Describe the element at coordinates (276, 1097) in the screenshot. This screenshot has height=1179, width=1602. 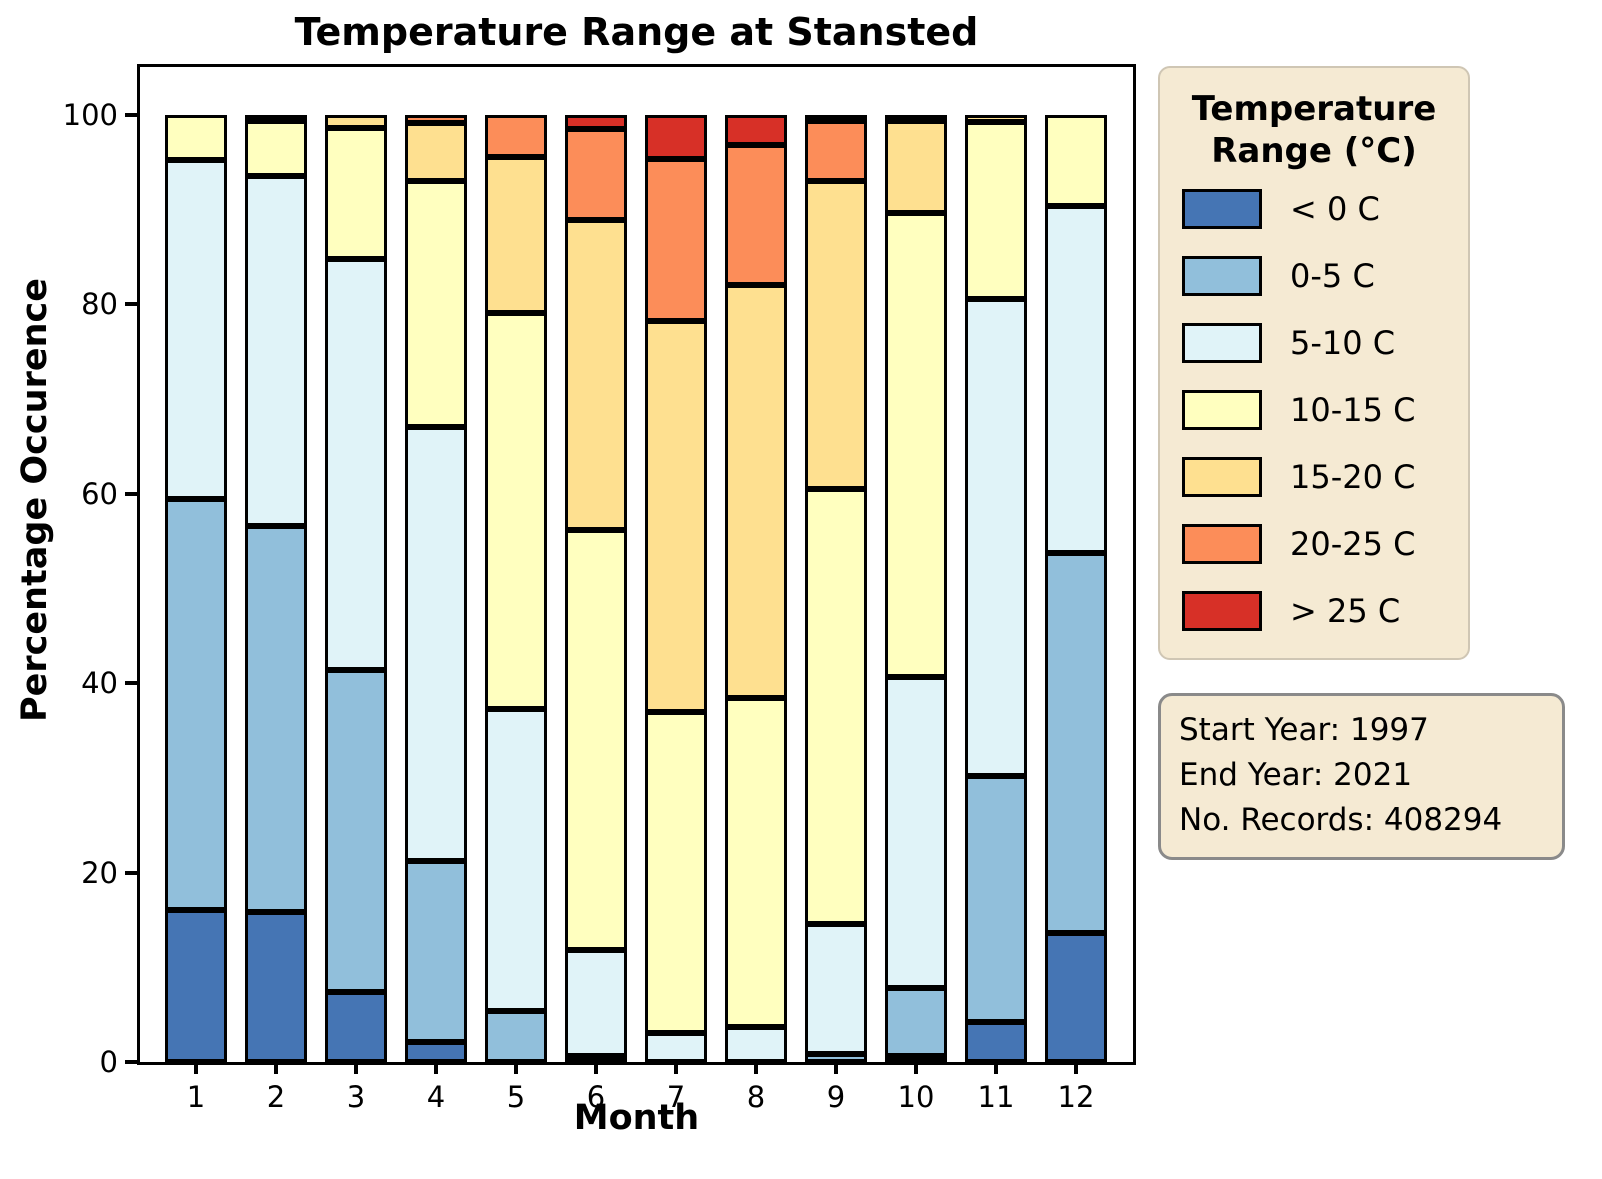
I see `x-tick-label: 2` at that location.